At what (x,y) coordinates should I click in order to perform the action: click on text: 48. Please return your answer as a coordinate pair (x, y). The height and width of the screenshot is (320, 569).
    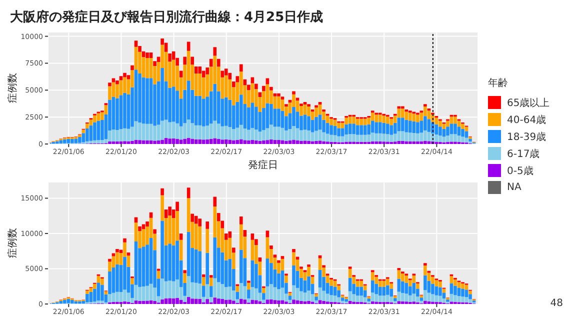
    Looking at the image, I should click on (556, 303).